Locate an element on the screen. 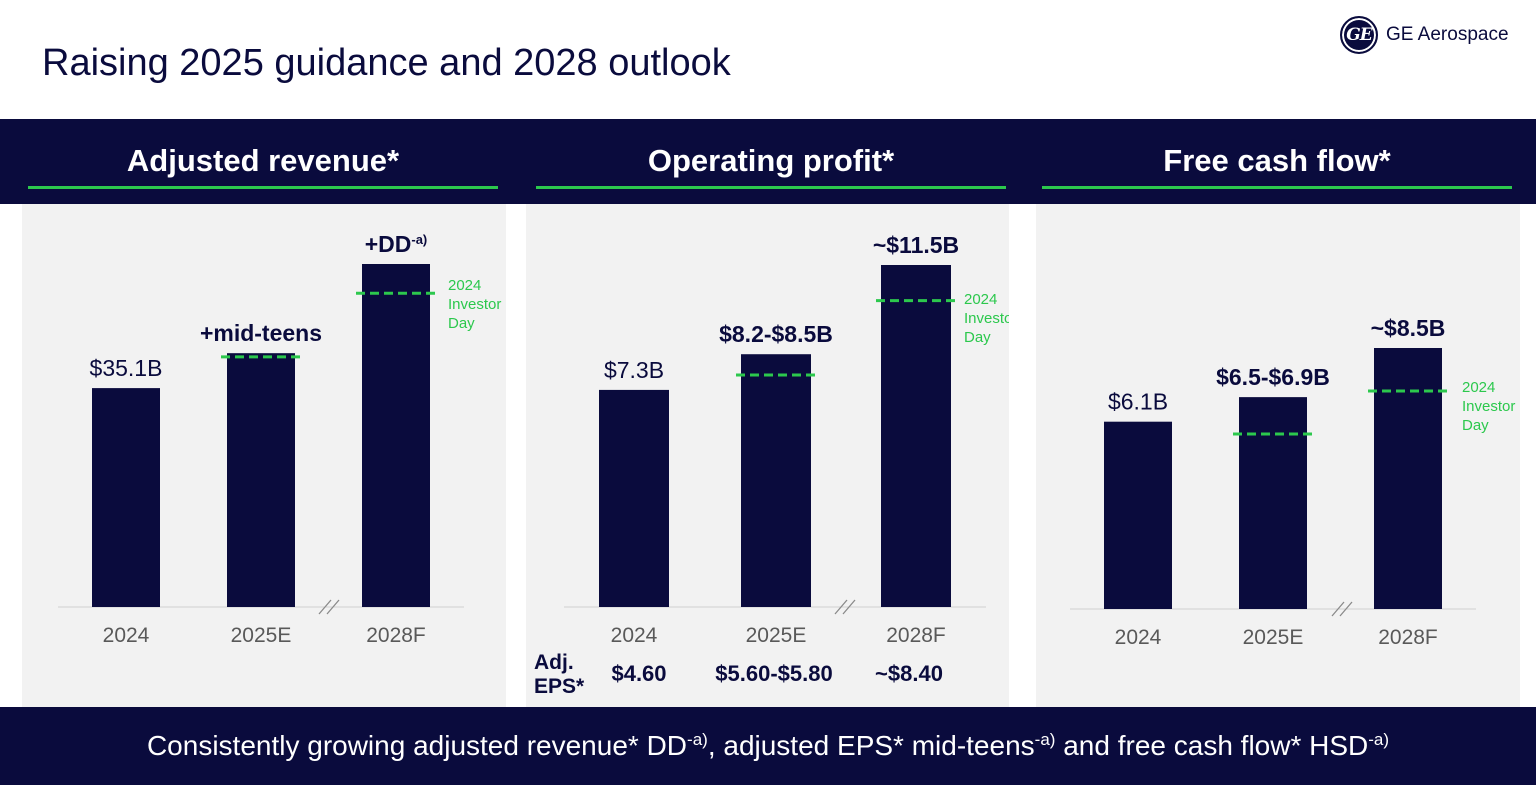  data-label: +DD-a) is located at coordinates (396, 244).